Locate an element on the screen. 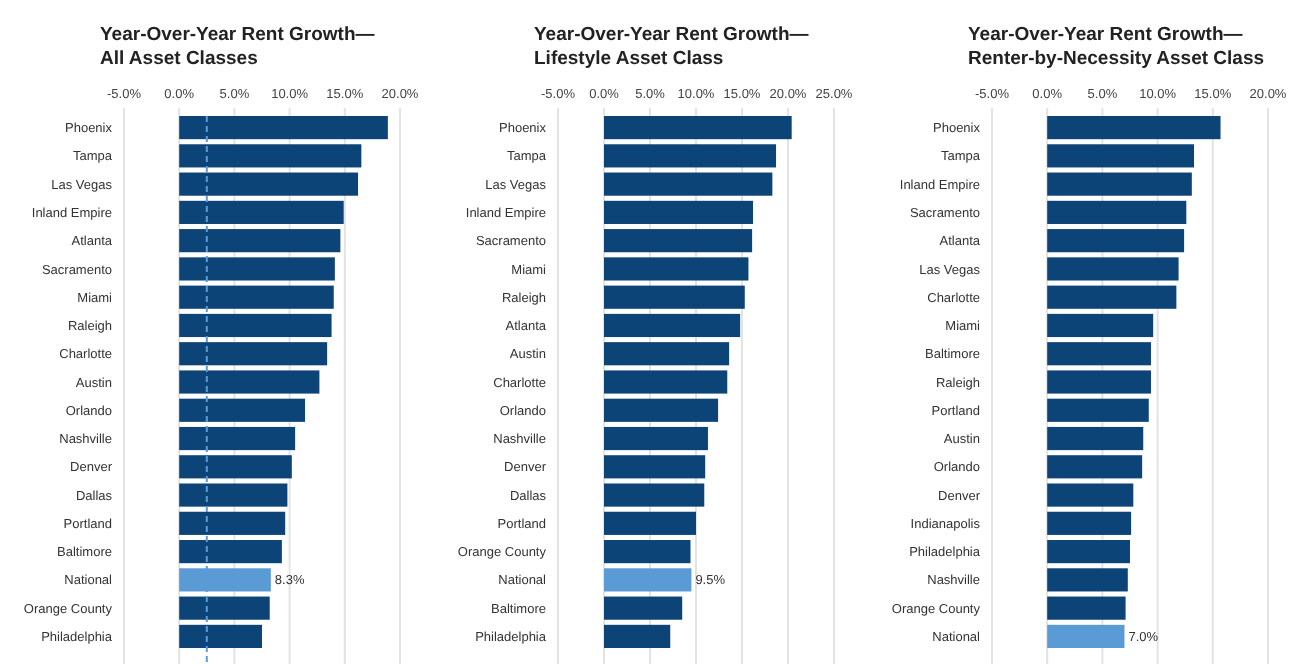 The height and width of the screenshot is (664, 1302). chart-title: Year-Over-Year Rent Growth— All Asset Classes is located at coordinates (238, 47).